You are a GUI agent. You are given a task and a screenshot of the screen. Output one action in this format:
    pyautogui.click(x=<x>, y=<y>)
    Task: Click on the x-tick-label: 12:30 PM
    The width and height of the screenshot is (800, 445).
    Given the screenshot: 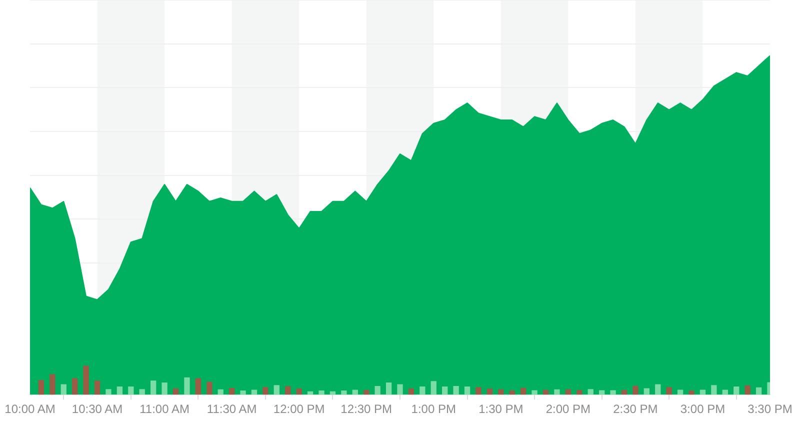 What is the action you would take?
    pyautogui.click(x=366, y=409)
    